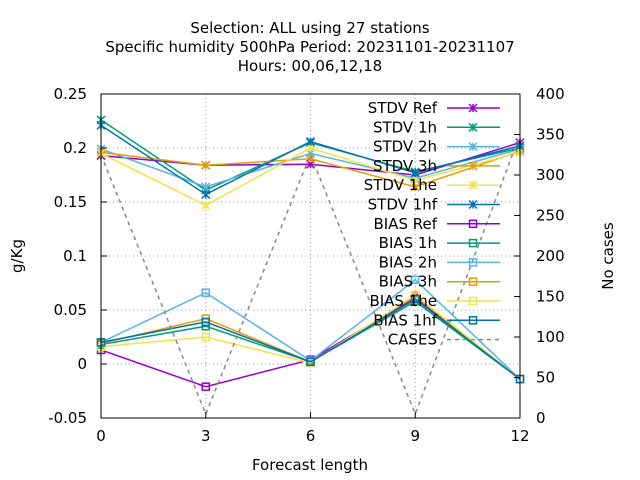  What do you see at coordinates (70, 202) in the screenshot?
I see `y-tick-label: 0.15` at bounding box center [70, 202].